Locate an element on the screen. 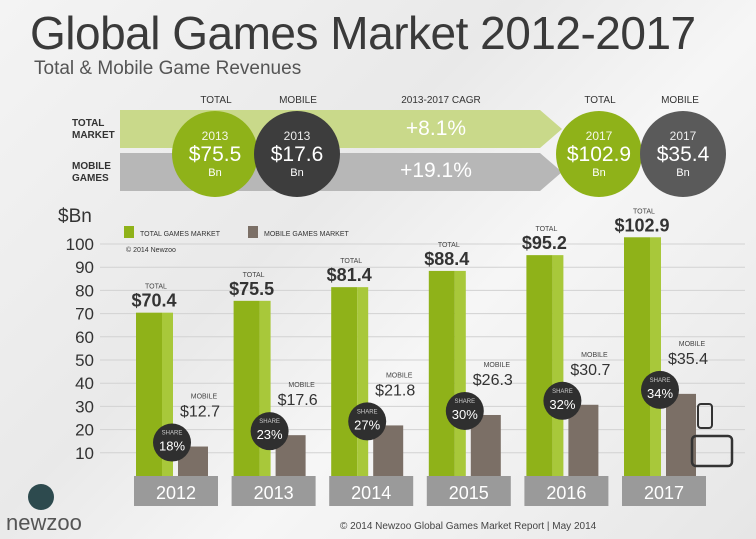 The height and width of the screenshot is (539, 756). circle-value: $17.6 is located at coordinates (297, 154).